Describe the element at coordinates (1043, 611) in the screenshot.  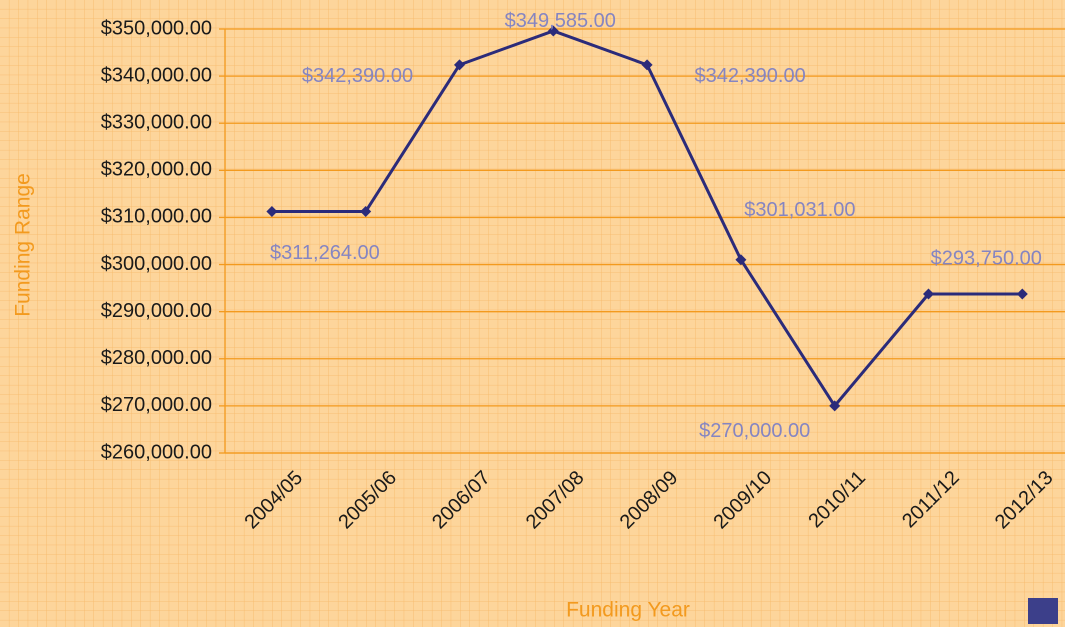
I see `logo` at that location.